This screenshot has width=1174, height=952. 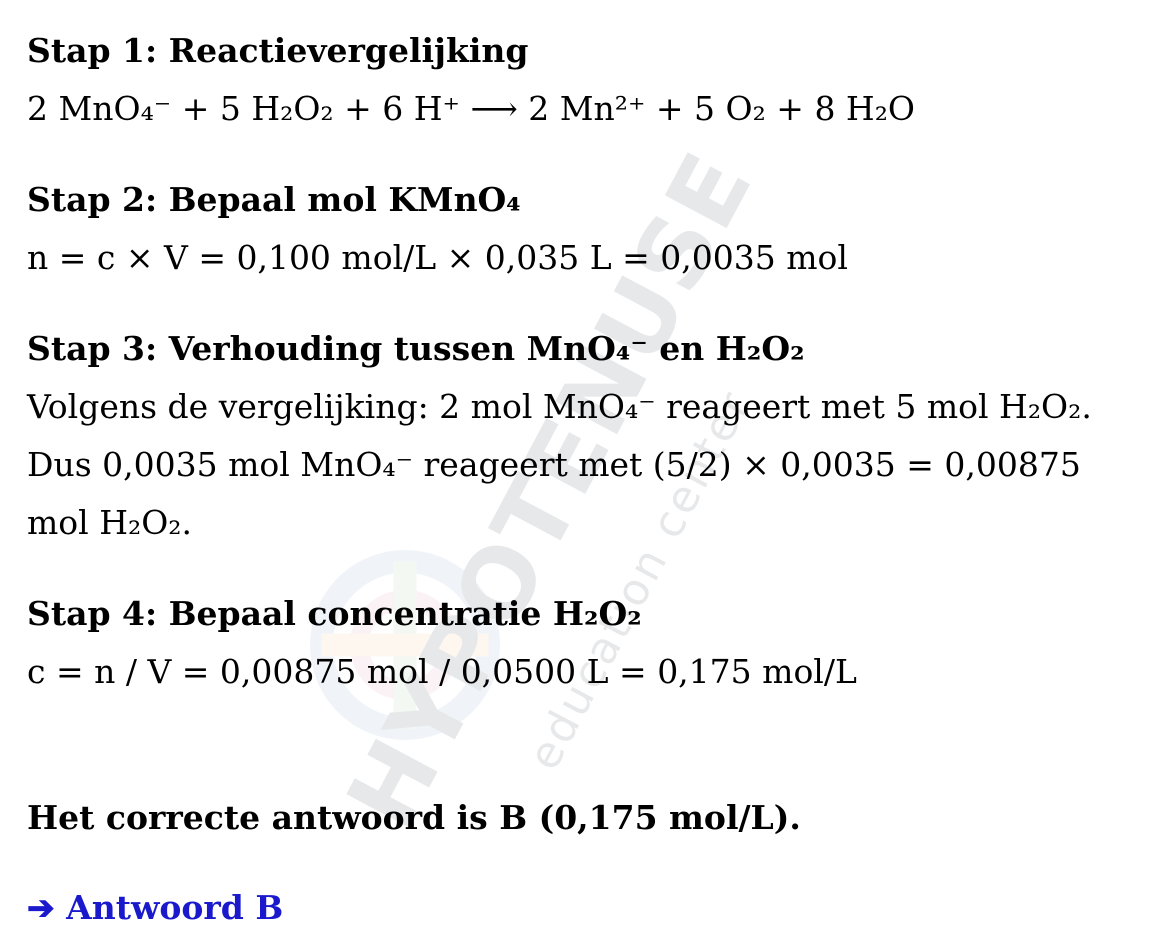 What do you see at coordinates (416, 348) in the screenshot?
I see `step-title: Stap 3: Verhouding tussen MnO₄⁻ en H₂O₂` at bounding box center [416, 348].